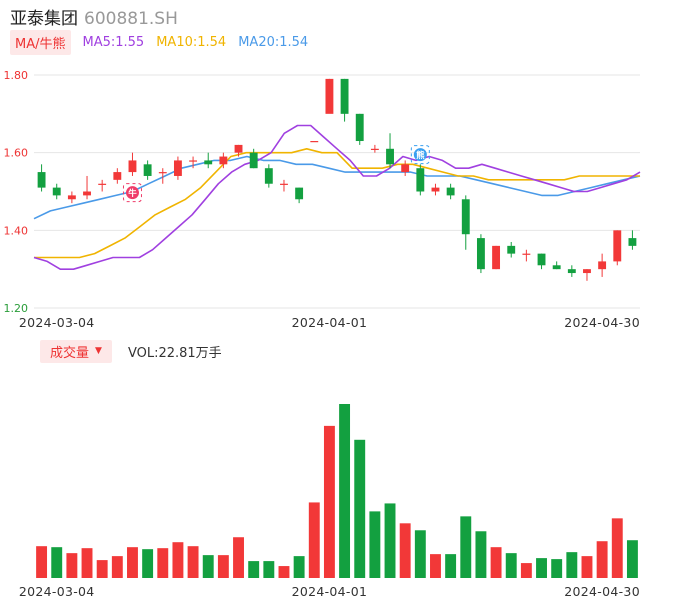 The height and width of the screenshot is (606, 686). I want to click on ma5-legend: MA5:1.55, so click(113, 42).